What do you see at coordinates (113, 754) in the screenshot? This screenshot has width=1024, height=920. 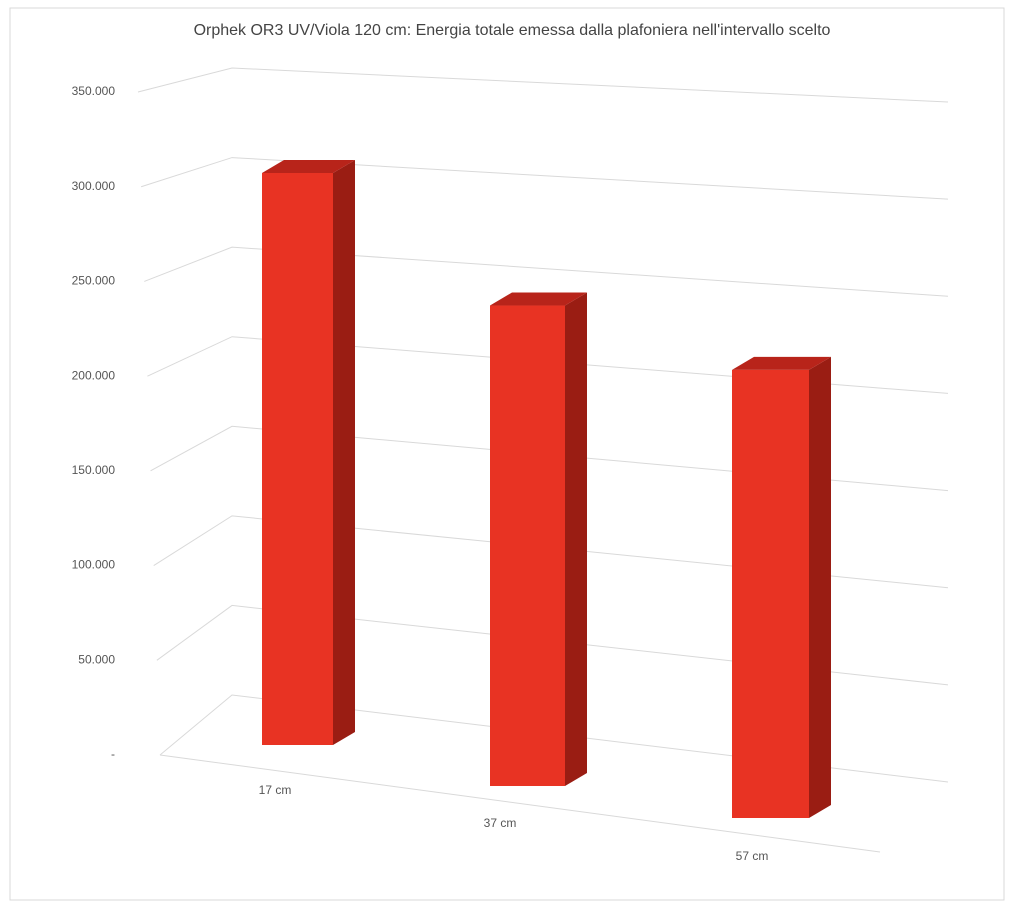 I see `y-tick-label: -` at bounding box center [113, 754].